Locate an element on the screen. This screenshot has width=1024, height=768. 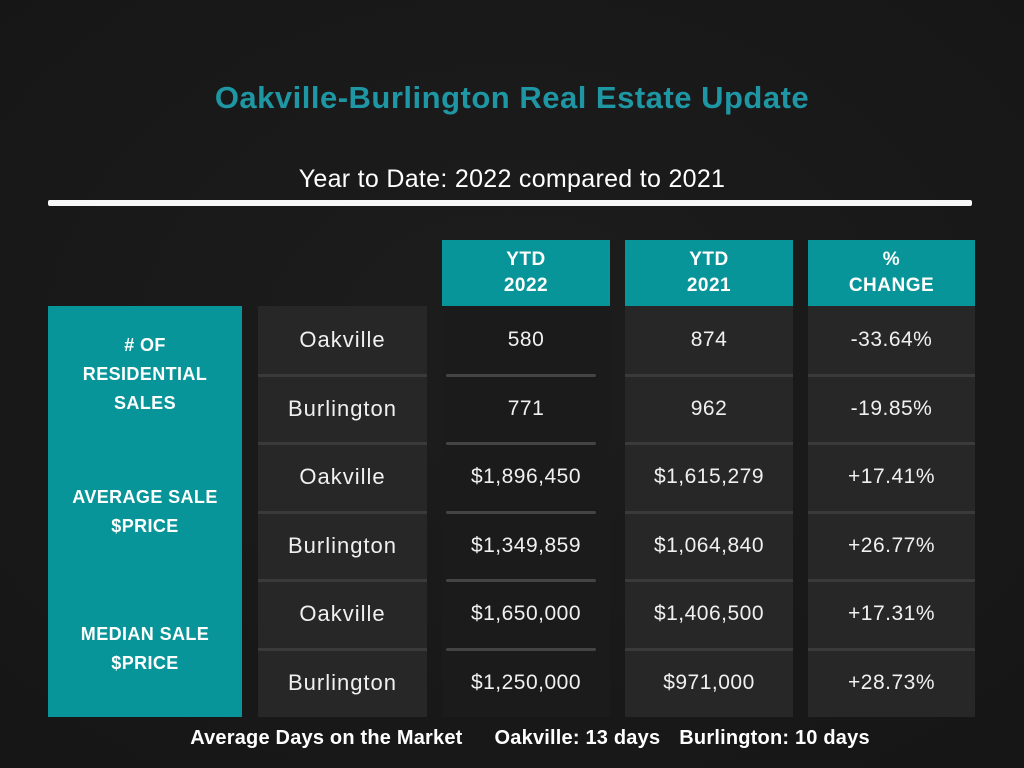
row-group-label-median-sale-price: MEDIAN SALE $PRICE is located at coordinates (145, 648).